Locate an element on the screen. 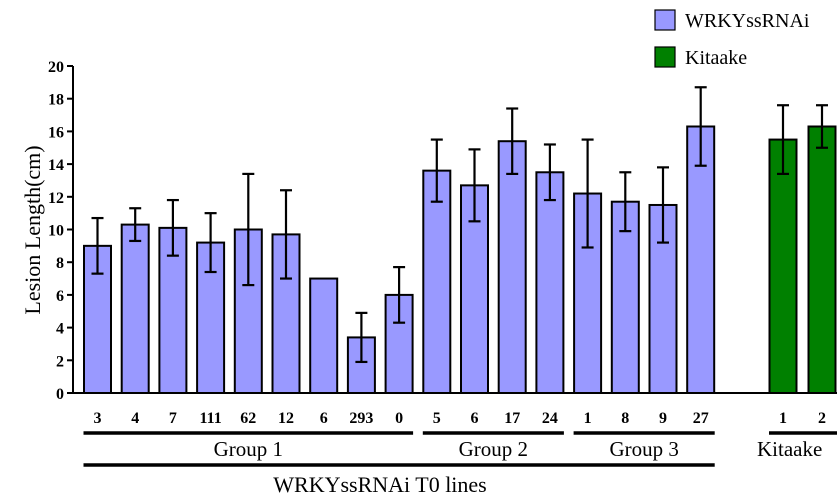 The height and width of the screenshot is (496, 837). x-tick-label: 0 is located at coordinates (399, 418).